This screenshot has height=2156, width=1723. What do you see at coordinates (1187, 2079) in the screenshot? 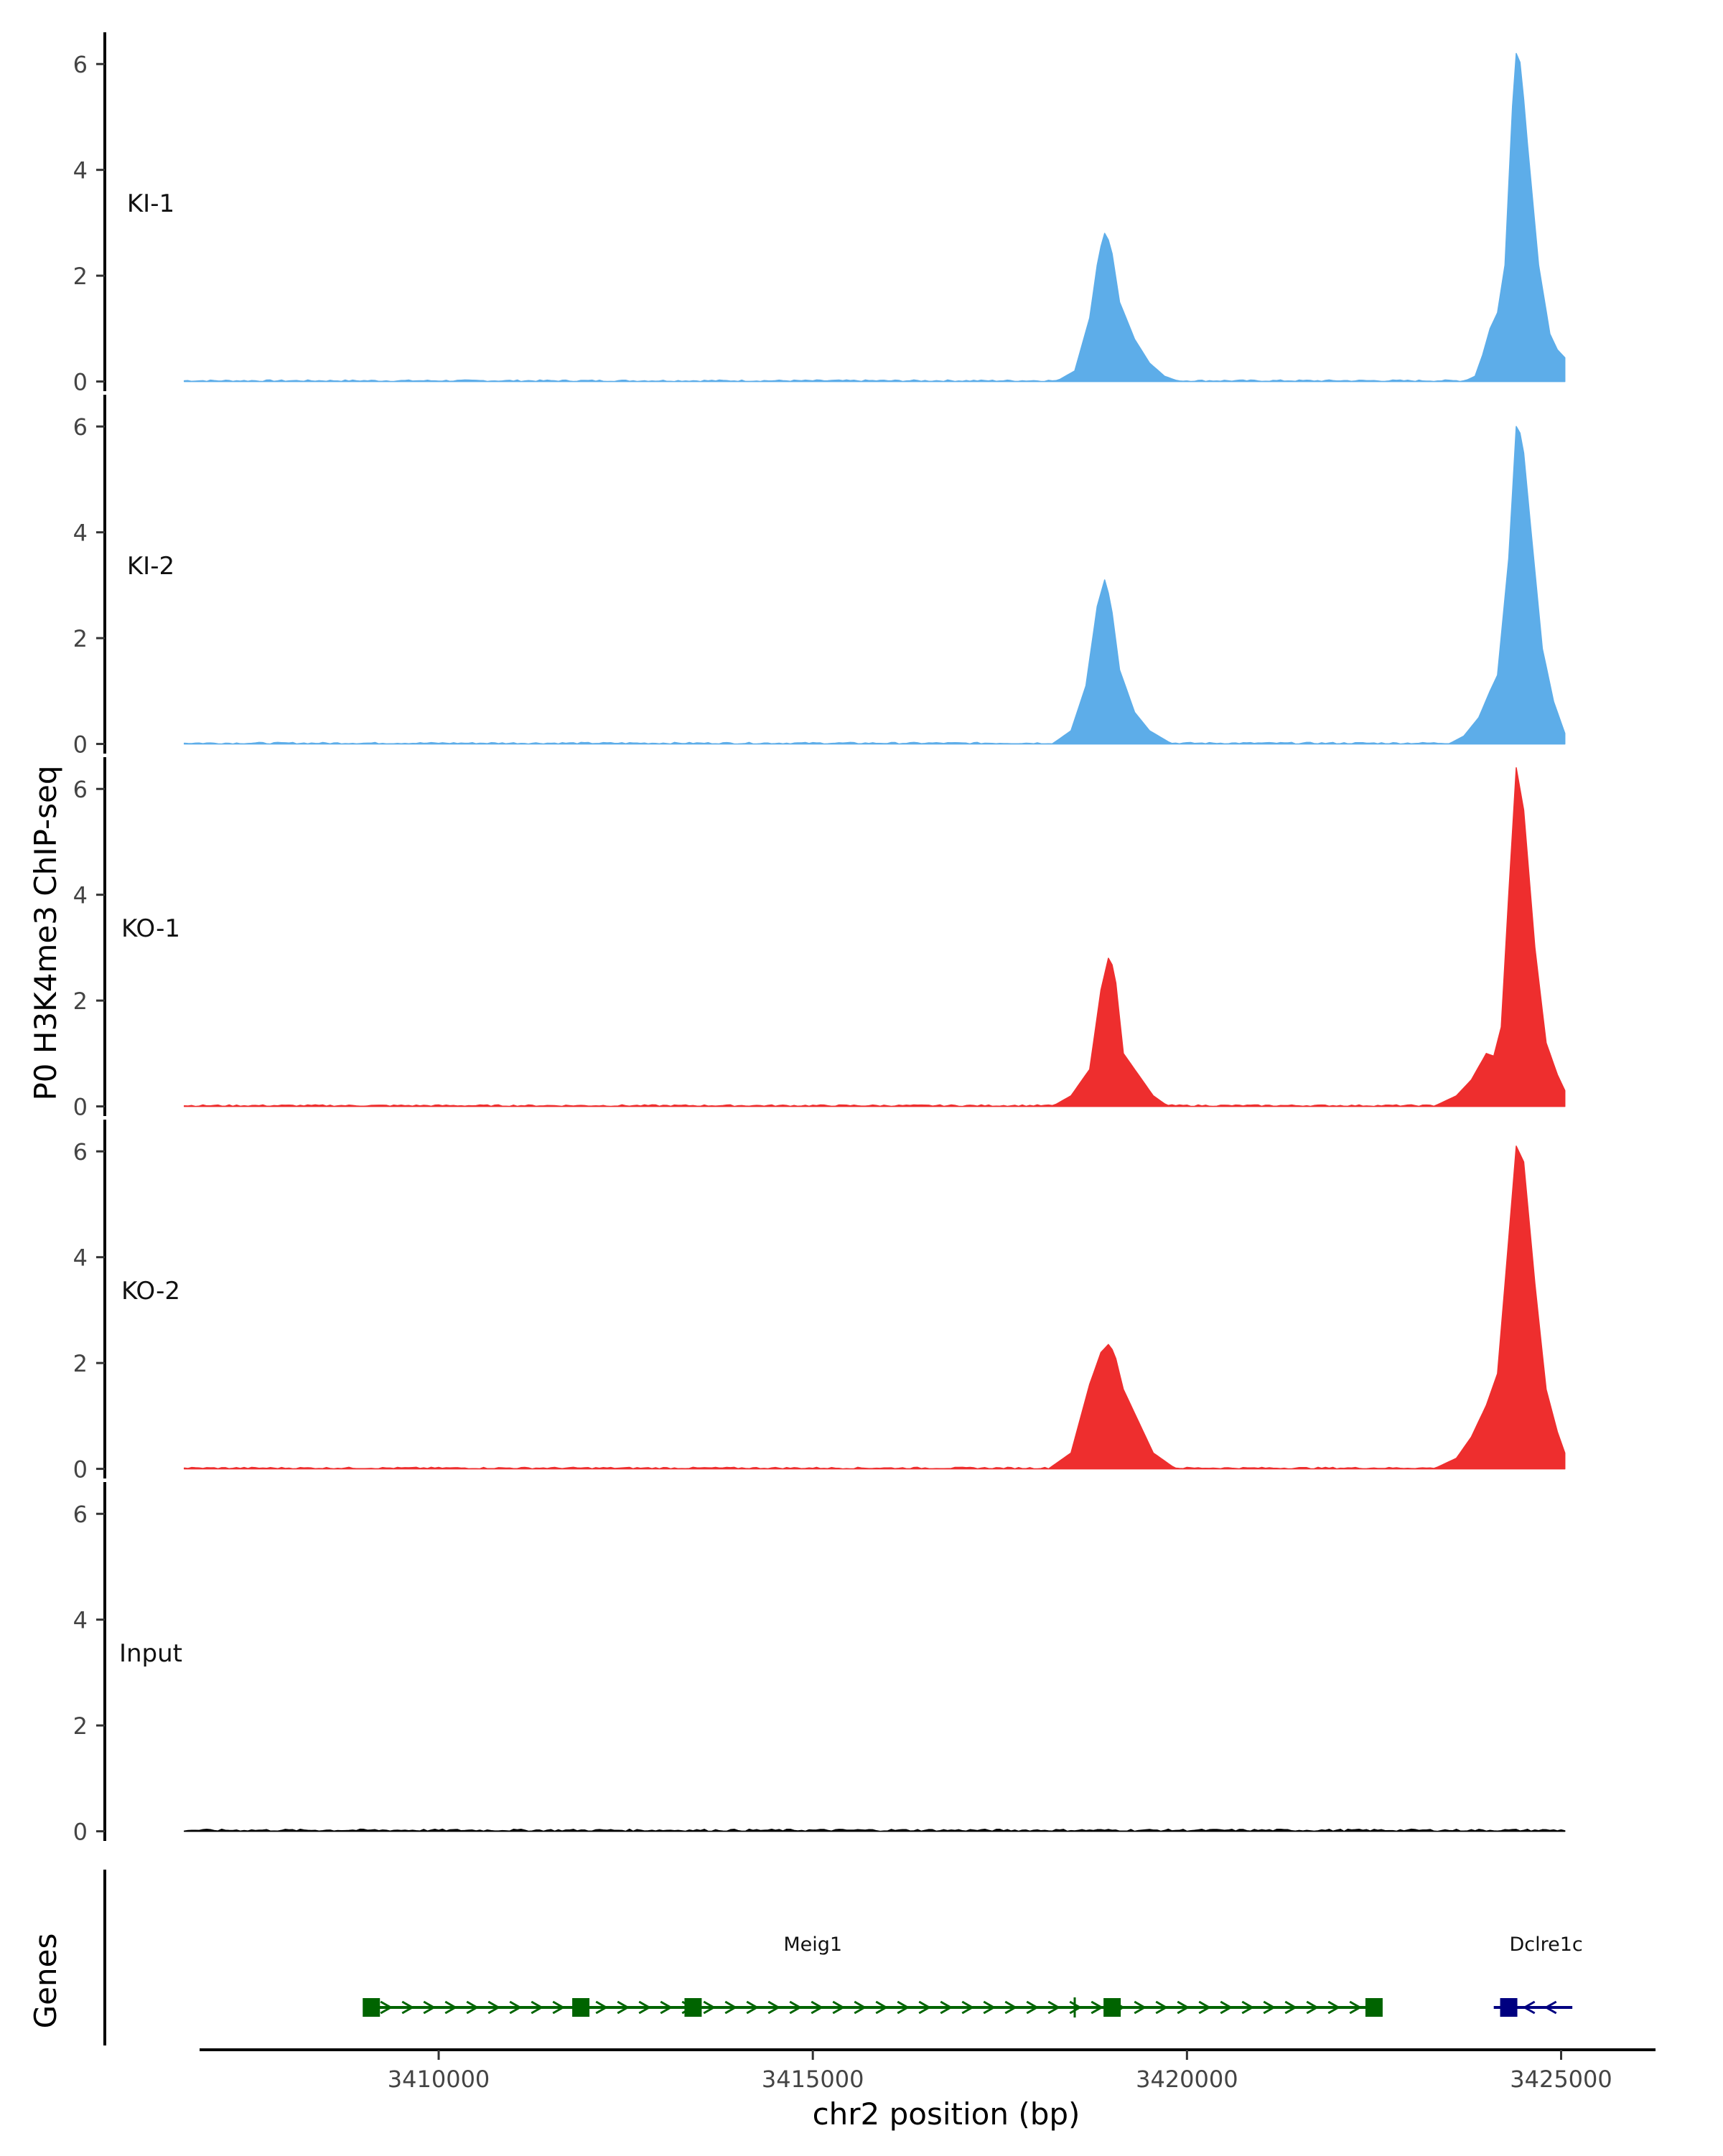
I see `x-tick-label: 3420000` at bounding box center [1187, 2079].